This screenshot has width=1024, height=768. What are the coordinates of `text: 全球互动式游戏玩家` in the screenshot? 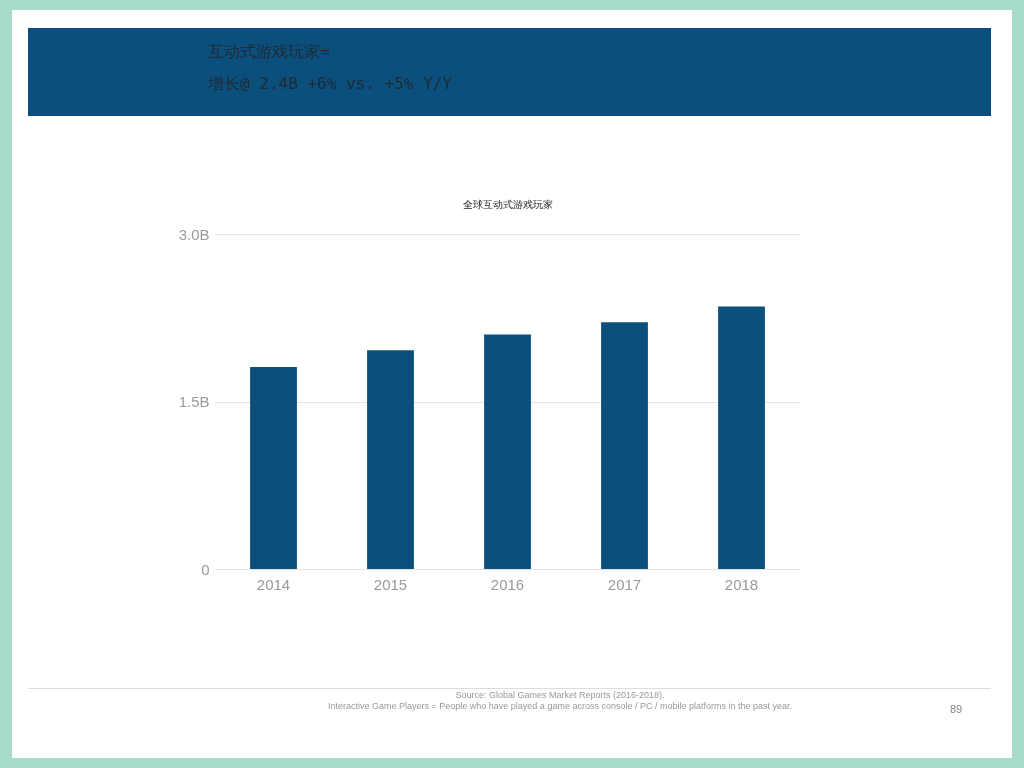 It's located at (507, 205).